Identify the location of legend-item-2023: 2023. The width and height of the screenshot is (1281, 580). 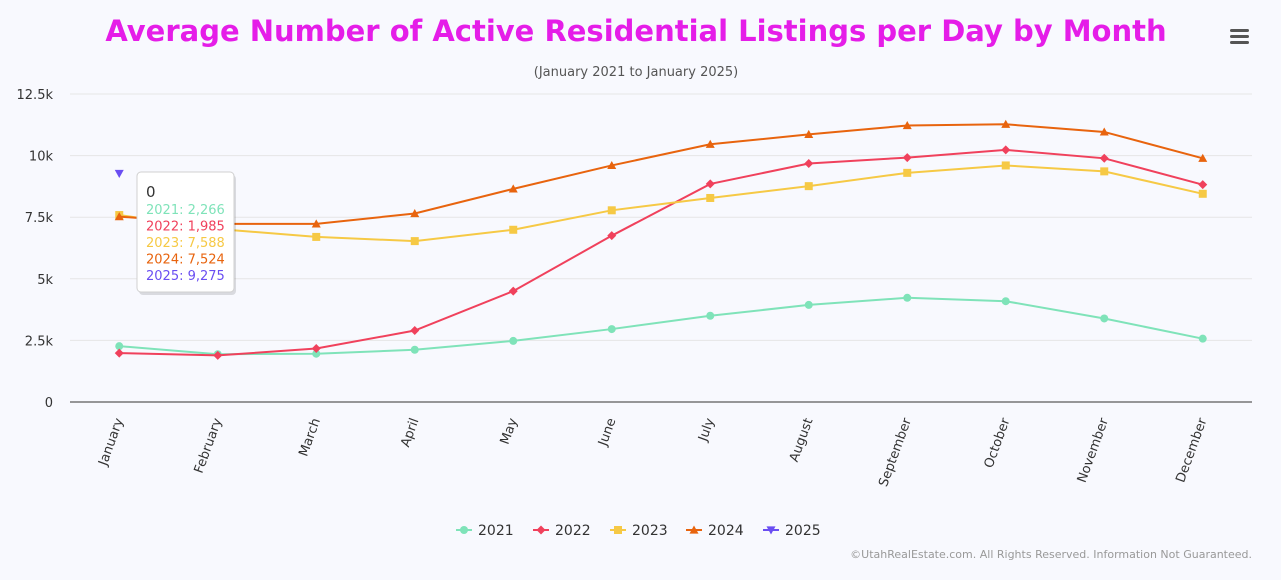
(639, 531).